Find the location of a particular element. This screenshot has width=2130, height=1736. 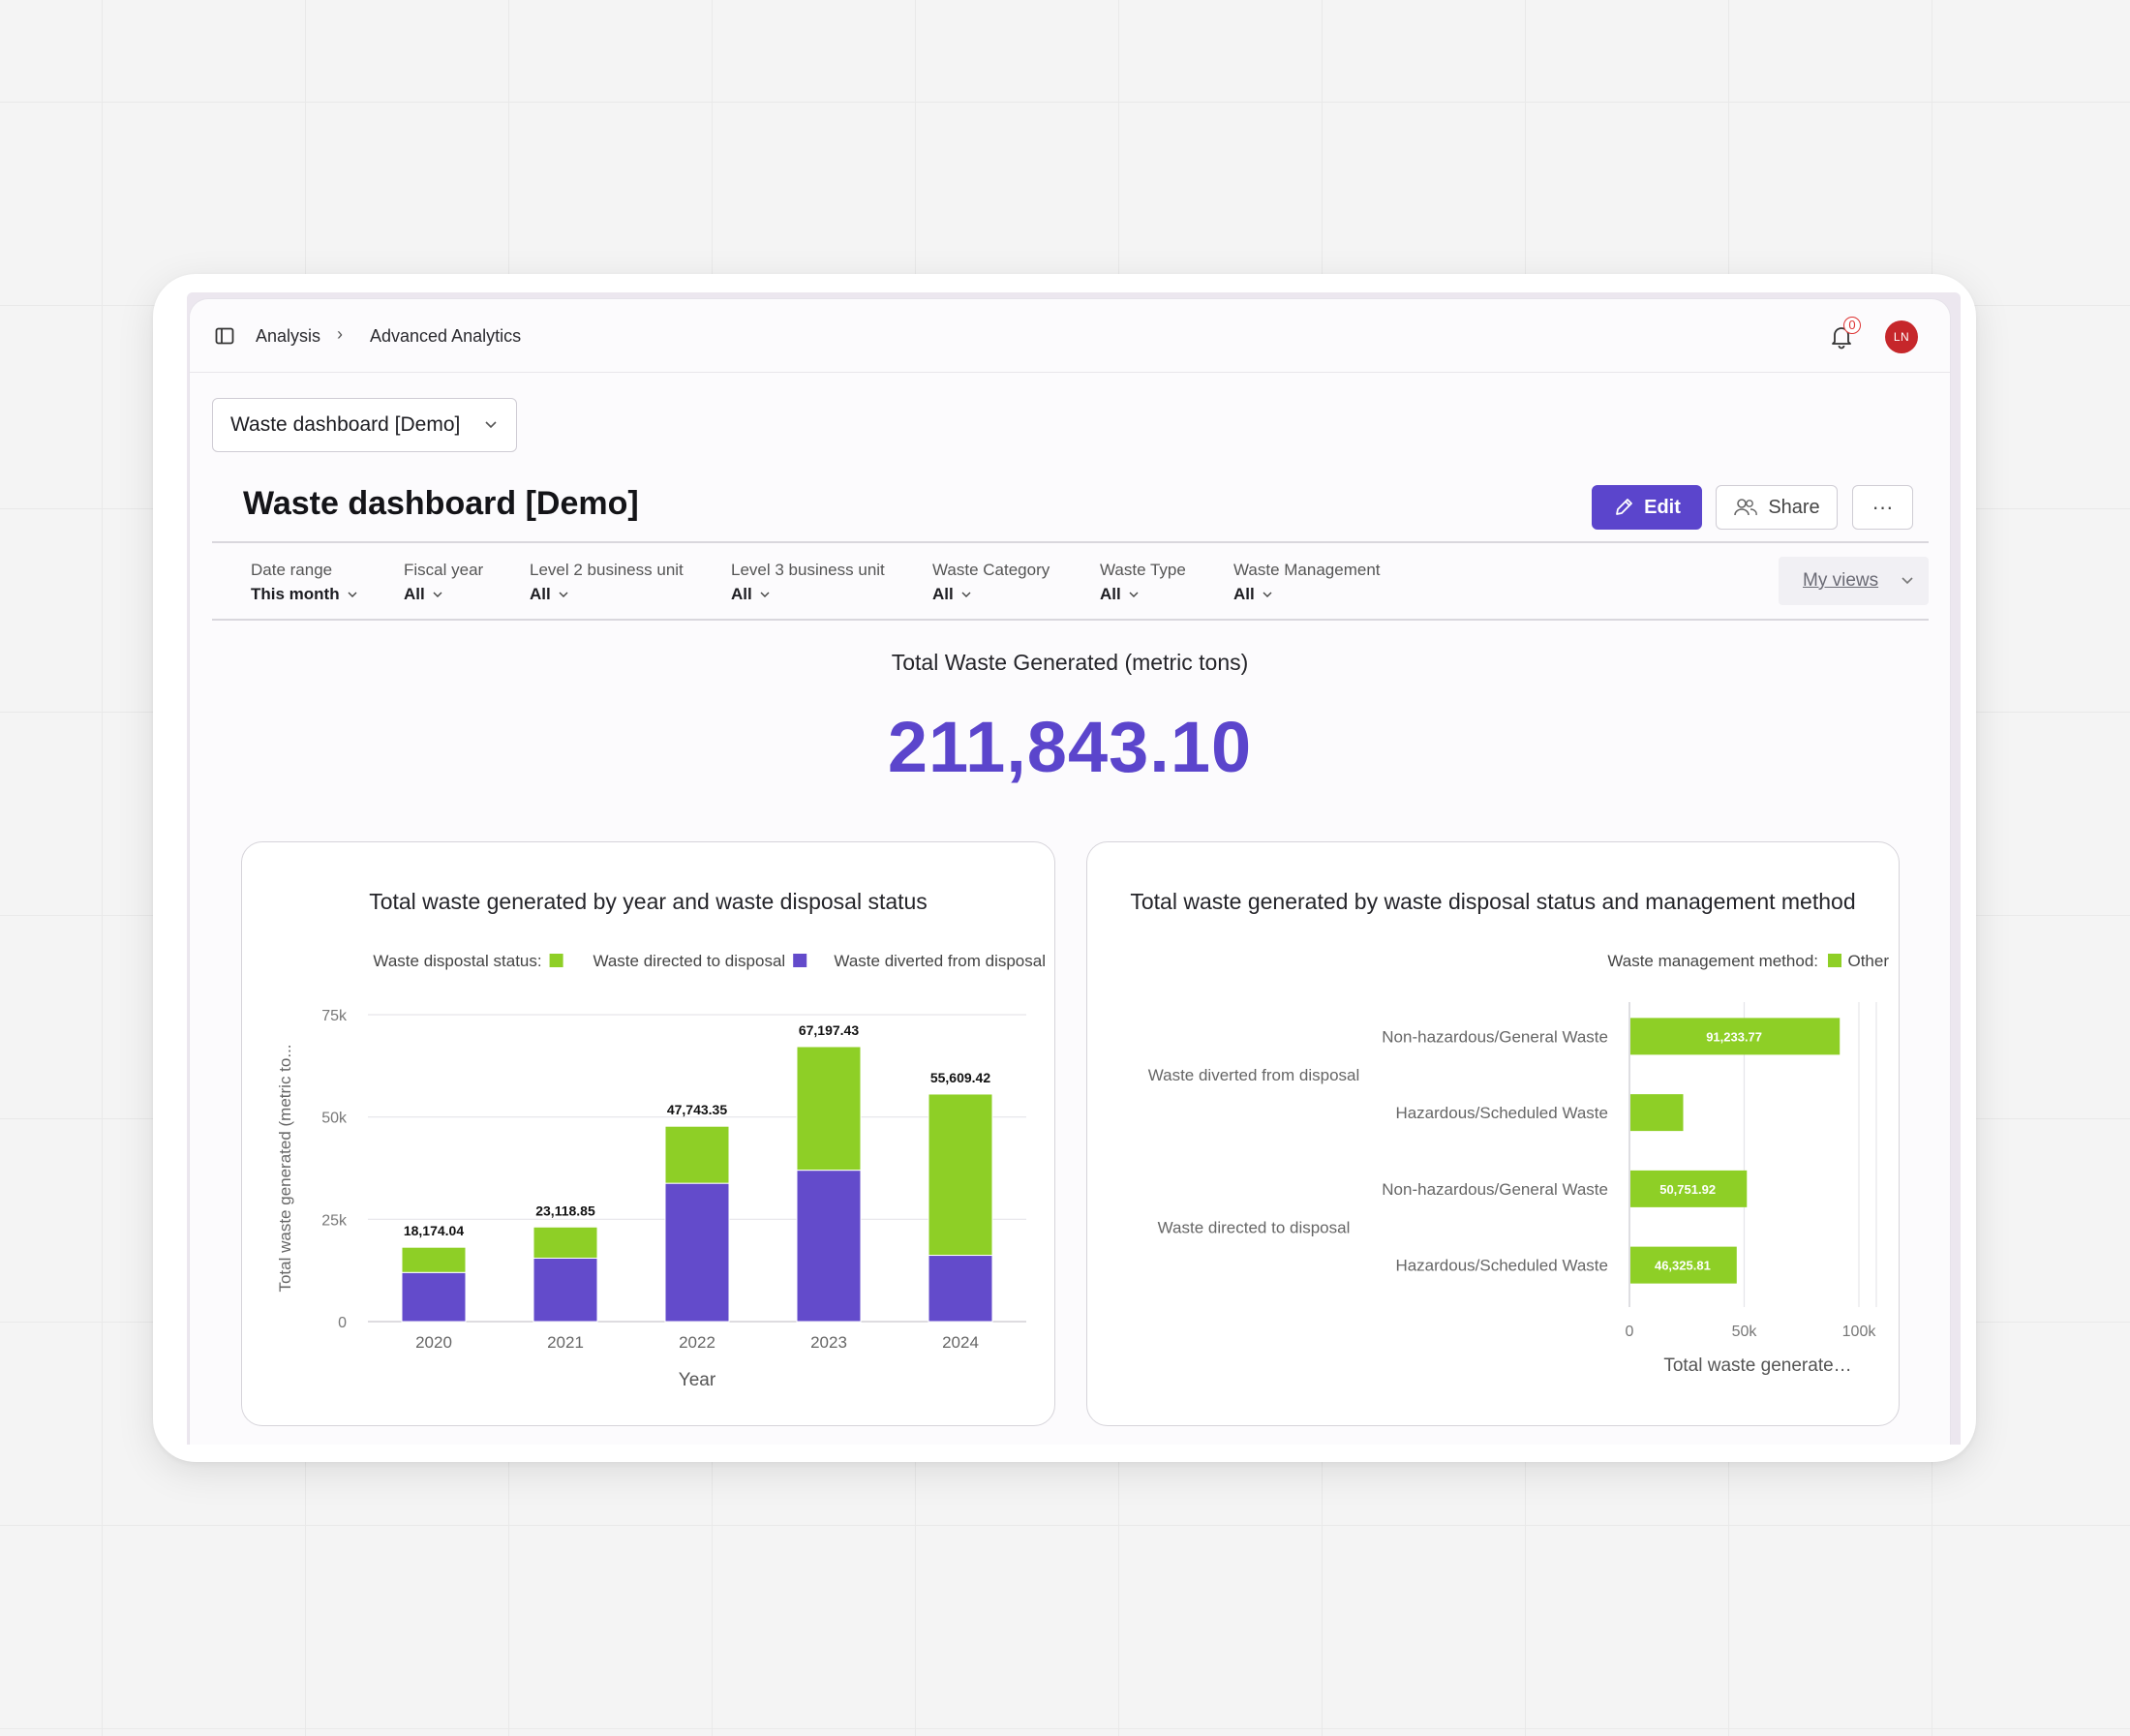

more-options-button: ··· is located at coordinates (1882, 507).